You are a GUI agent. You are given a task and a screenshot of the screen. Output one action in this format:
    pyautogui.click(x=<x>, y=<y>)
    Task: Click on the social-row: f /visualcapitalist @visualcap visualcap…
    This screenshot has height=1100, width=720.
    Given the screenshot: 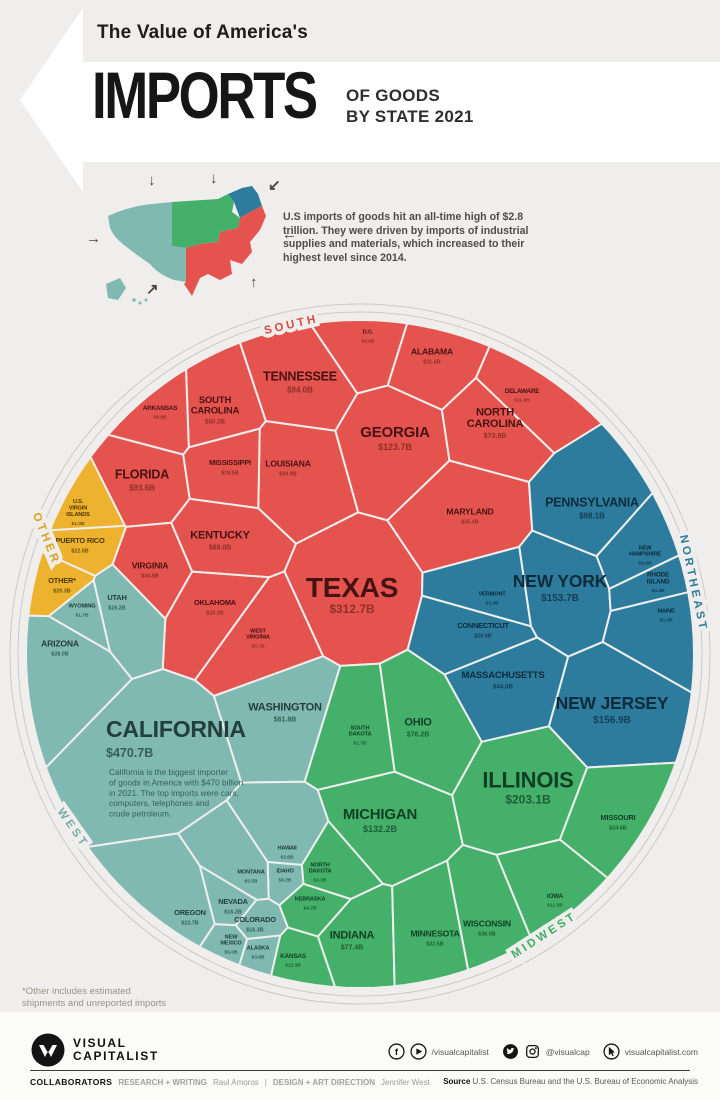 What is the action you would take?
    pyautogui.click(x=542, y=1051)
    